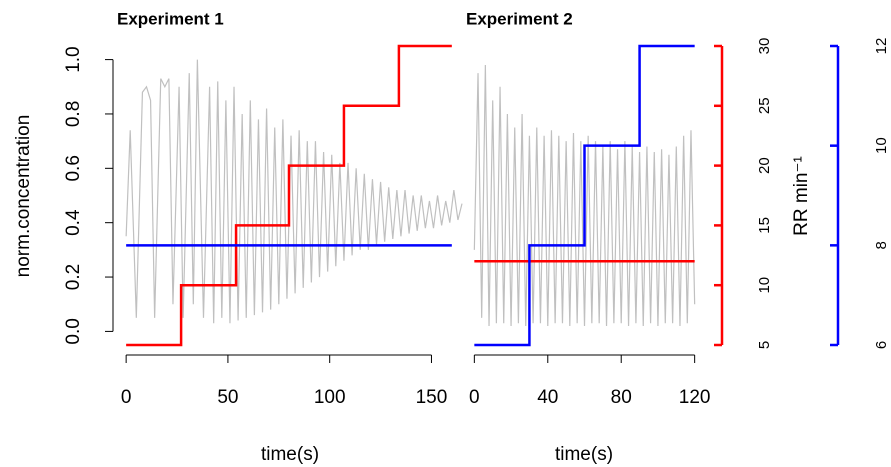  Describe the element at coordinates (227, 397) in the screenshot. I see `x-tick-label: 50` at that location.